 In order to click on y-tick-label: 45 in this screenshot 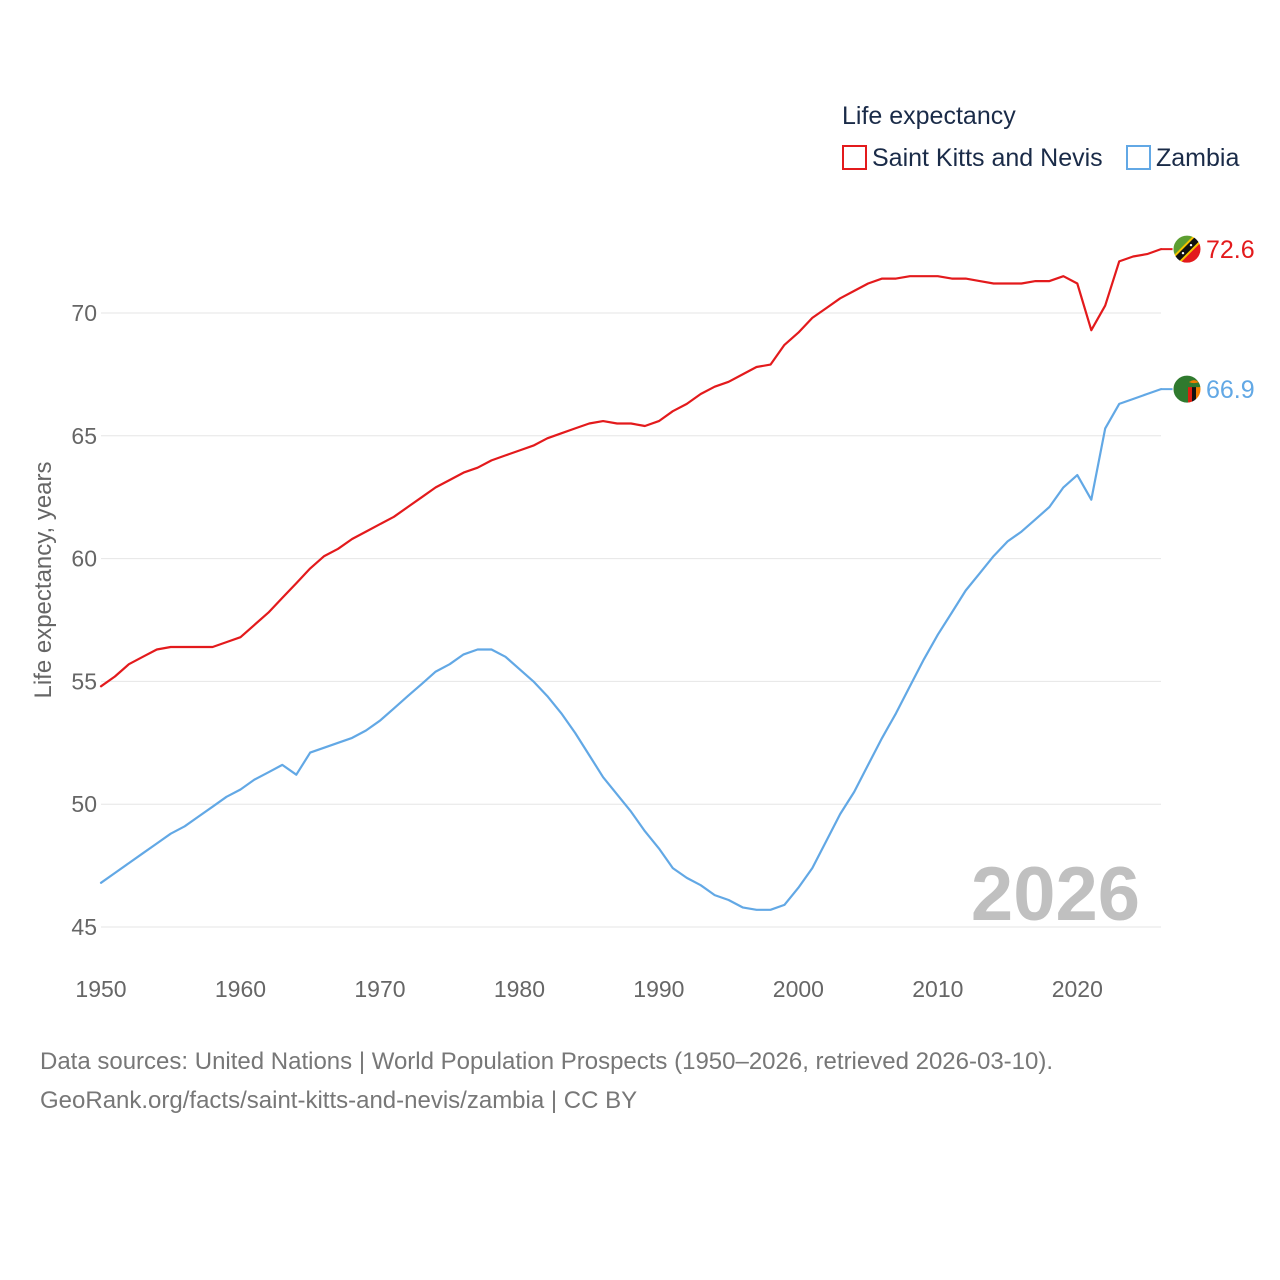, I will do `click(84, 927)`.